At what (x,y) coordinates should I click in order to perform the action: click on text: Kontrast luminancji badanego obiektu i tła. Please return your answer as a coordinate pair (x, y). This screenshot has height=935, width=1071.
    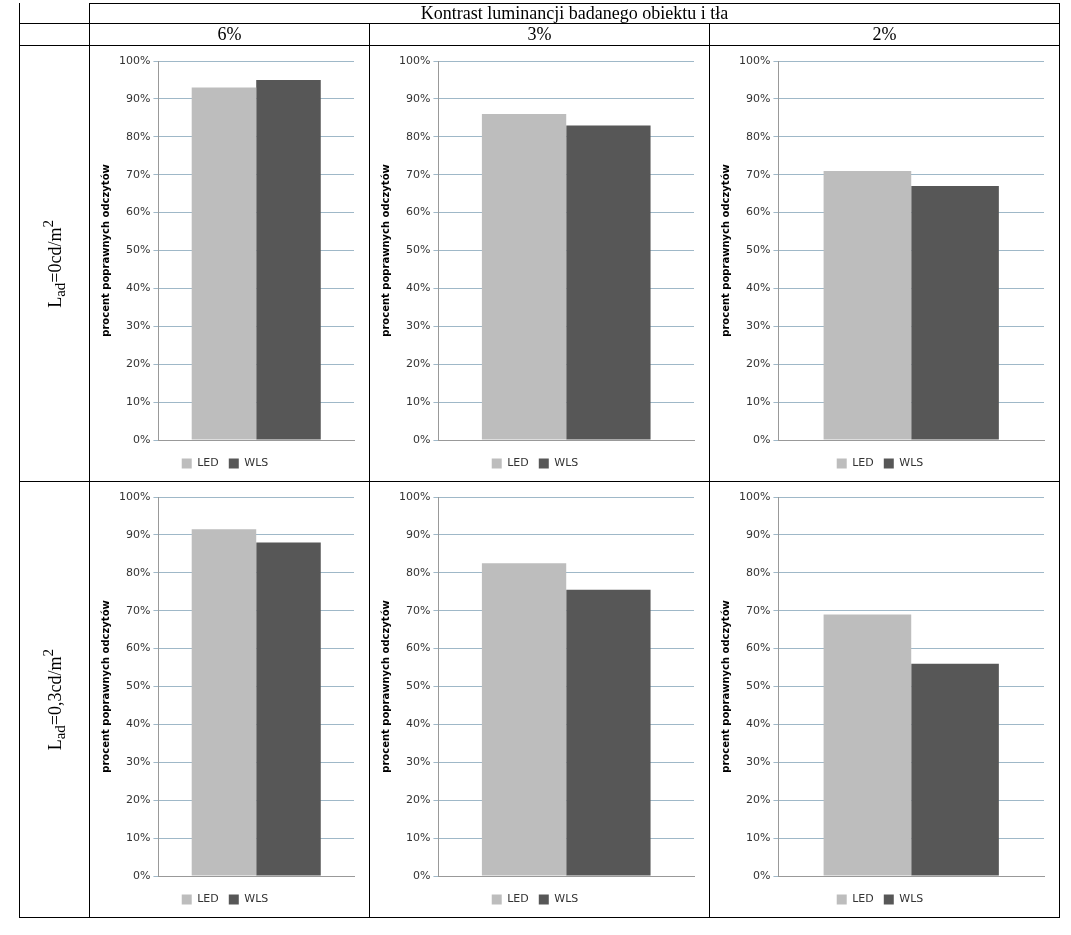
    Looking at the image, I should click on (574, 13).